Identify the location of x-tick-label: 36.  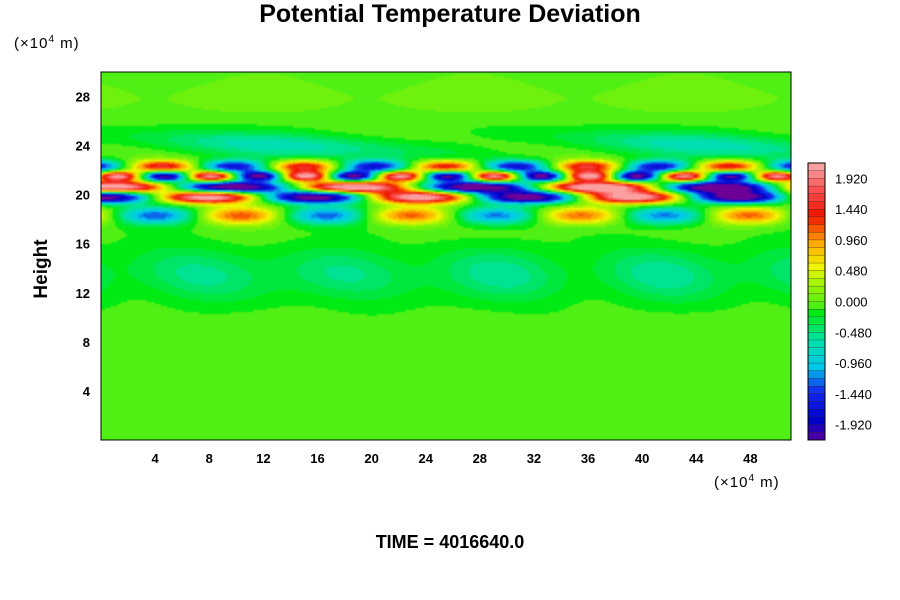
(588, 458).